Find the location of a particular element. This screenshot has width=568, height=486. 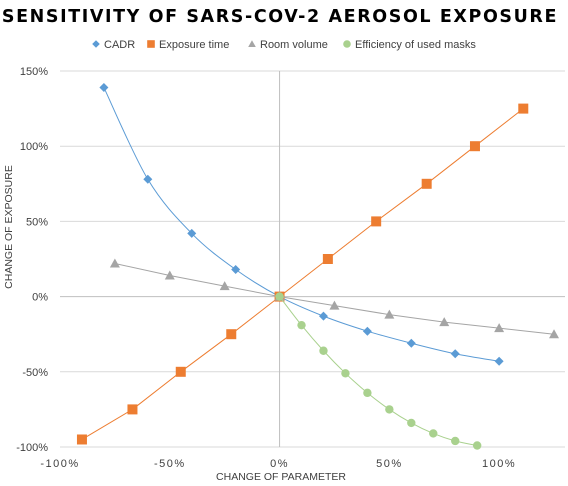

x-tick-label: -50% is located at coordinates (170, 464).